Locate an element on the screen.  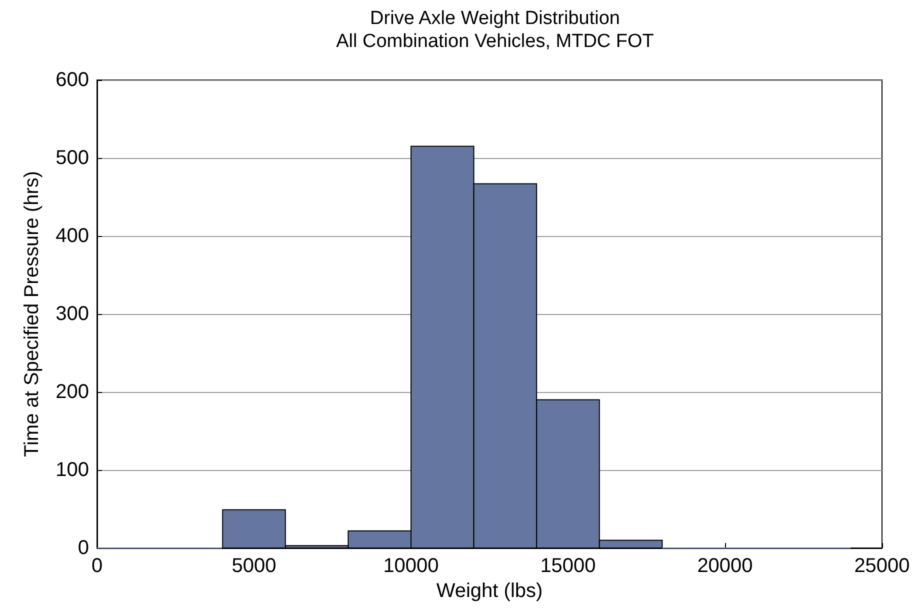
x-axis-title: Weight (lbs) is located at coordinates (489, 591).